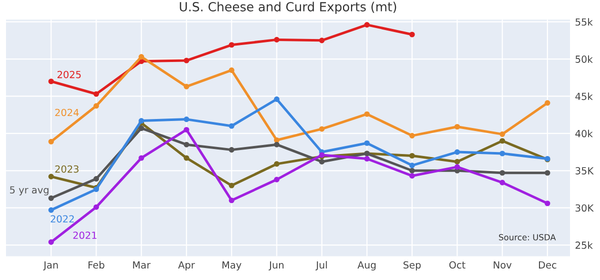  Describe the element at coordinates (584, 245) in the screenshot. I see `y-tick-label: 25k` at that location.